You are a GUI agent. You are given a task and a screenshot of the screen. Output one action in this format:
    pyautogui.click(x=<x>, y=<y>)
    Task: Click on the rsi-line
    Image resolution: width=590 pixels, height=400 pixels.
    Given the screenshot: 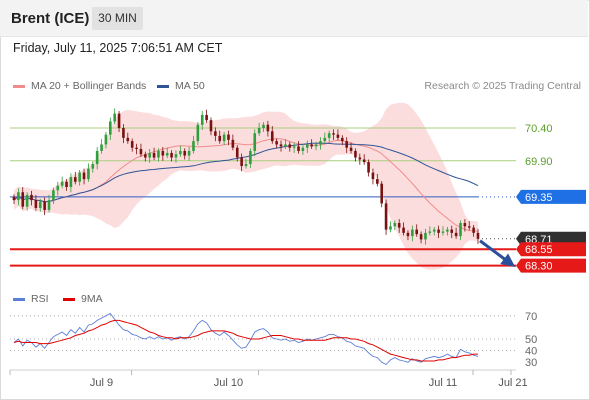 What is the action you would take?
    pyautogui.click(x=246, y=339)
    